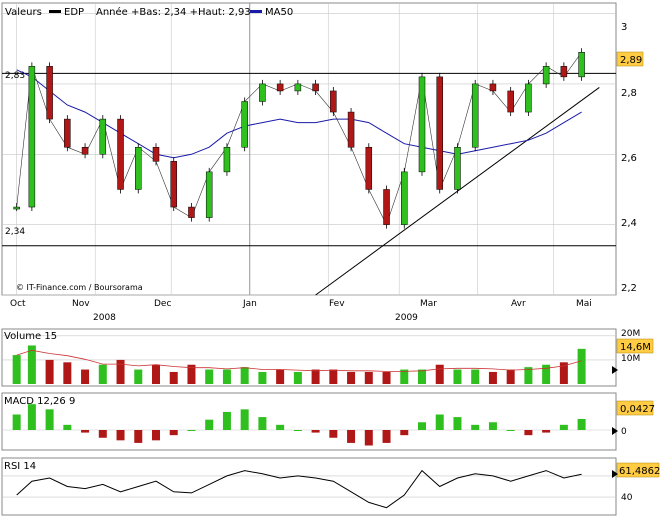  What do you see at coordinates (23, 12) in the screenshot?
I see `legend-valeurs: Valeurs` at bounding box center [23, 12].